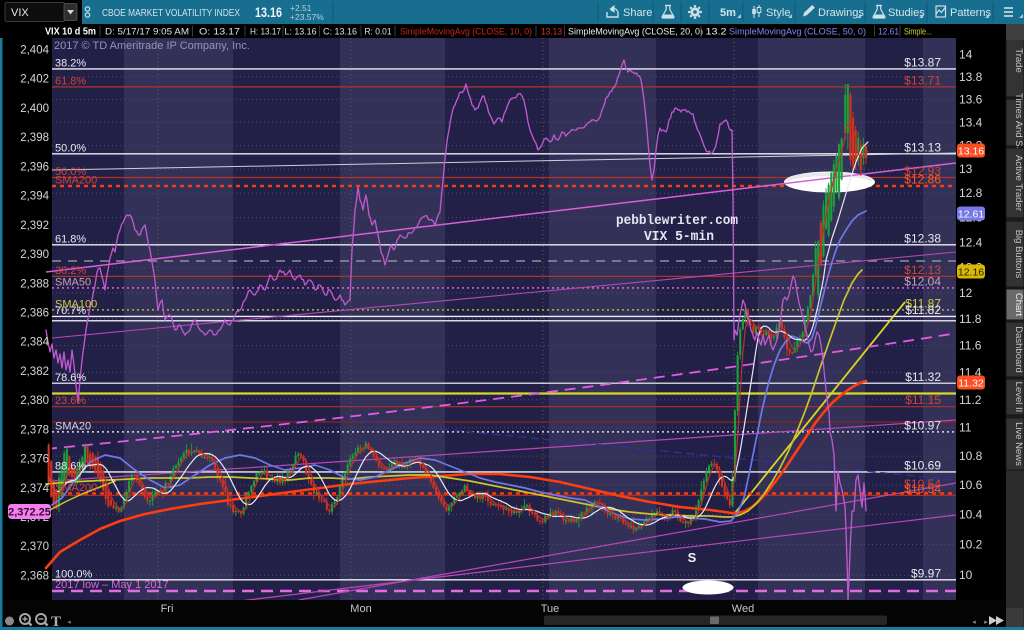 The width and height of the screenshot is (1024, 630). Describe the element at coordinates (922, 147) in the screenshot. I see `svg-text: $13.13` at that location.